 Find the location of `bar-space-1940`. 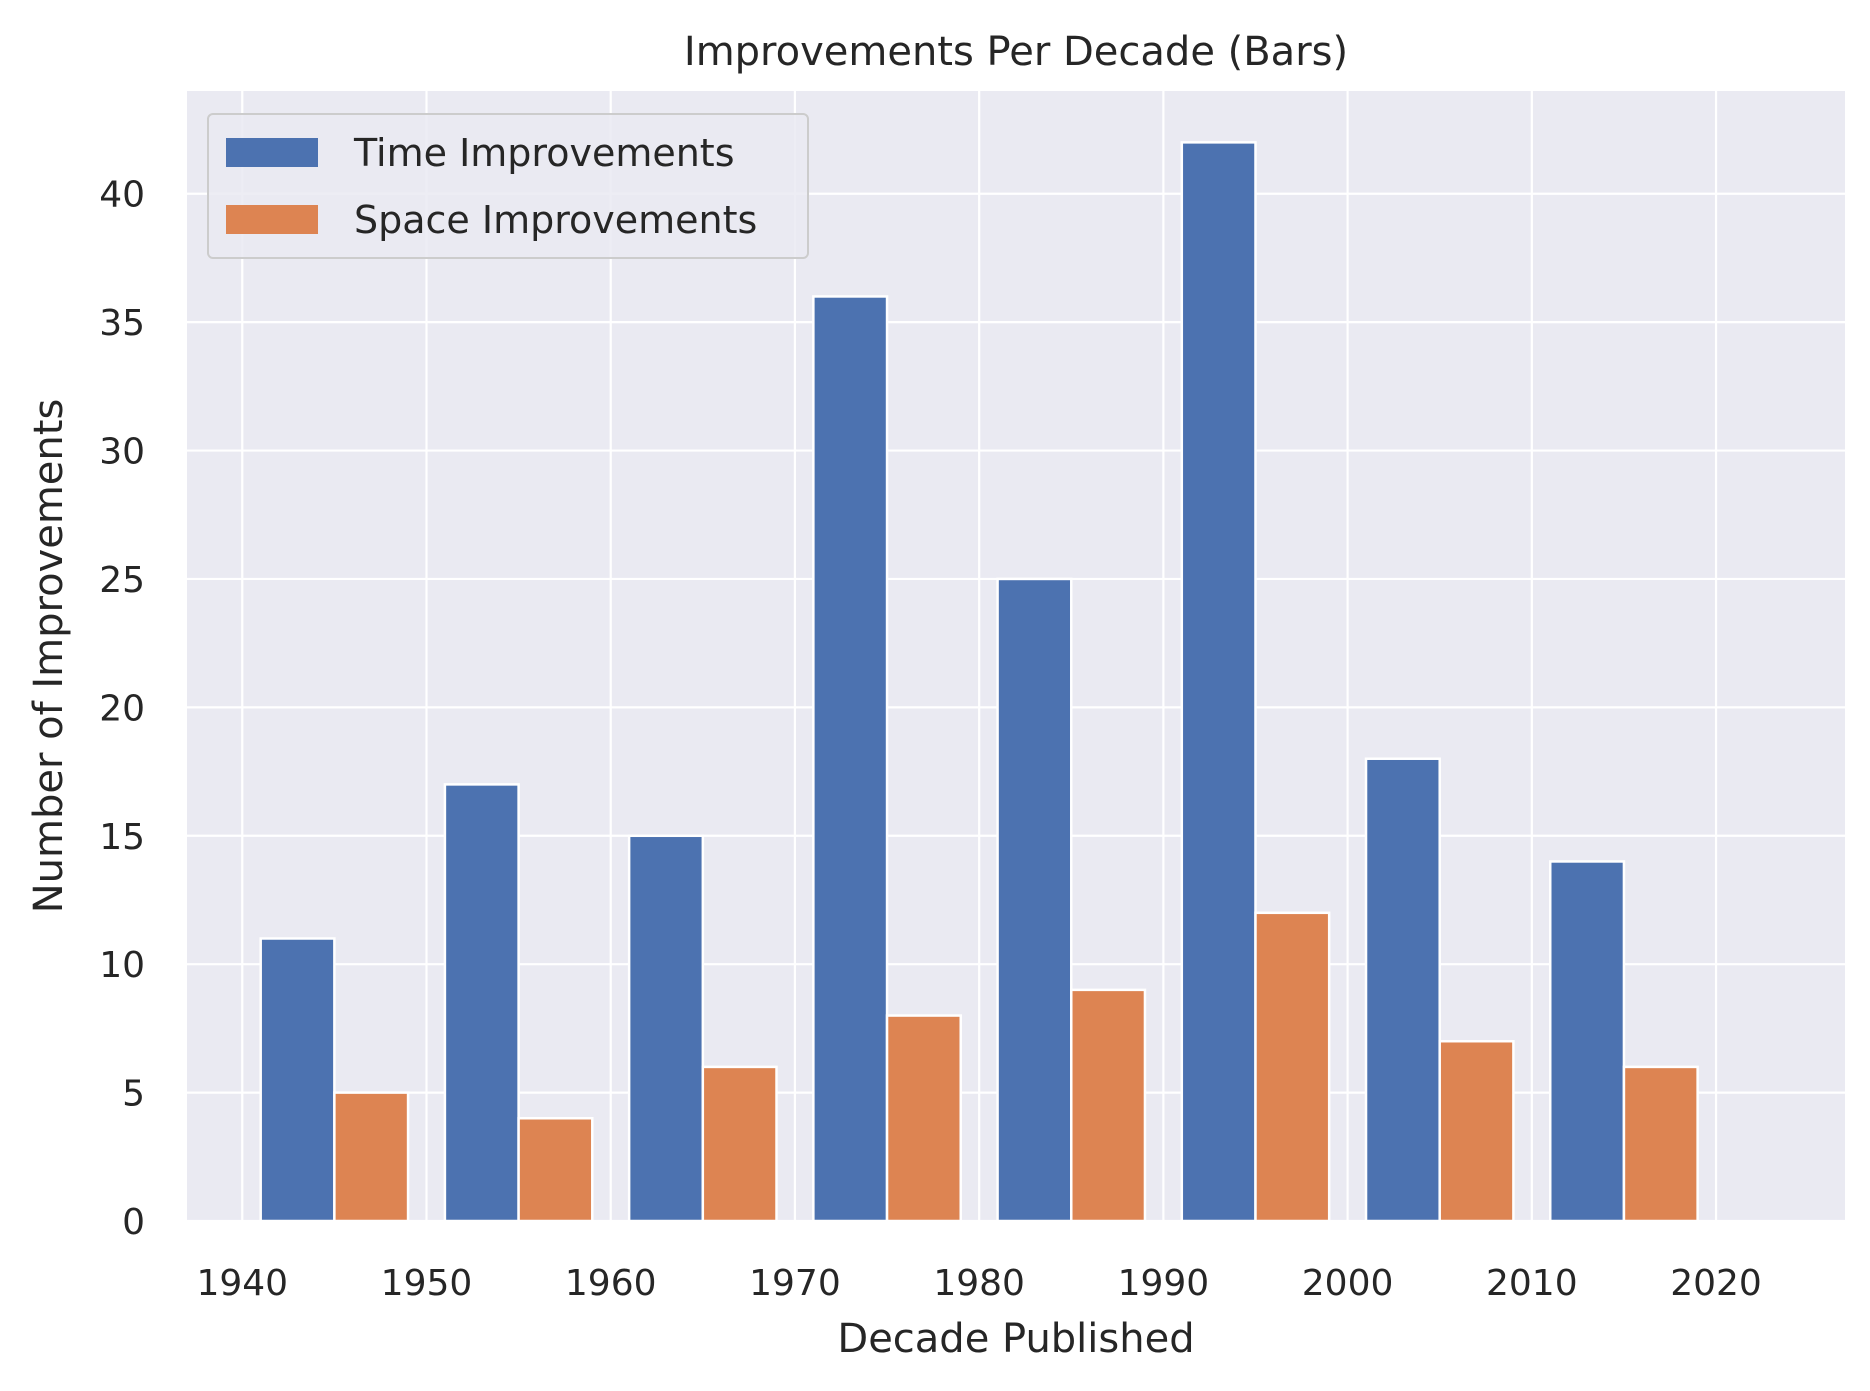

bar-space-1940 is located at coordinates (371, 1157).